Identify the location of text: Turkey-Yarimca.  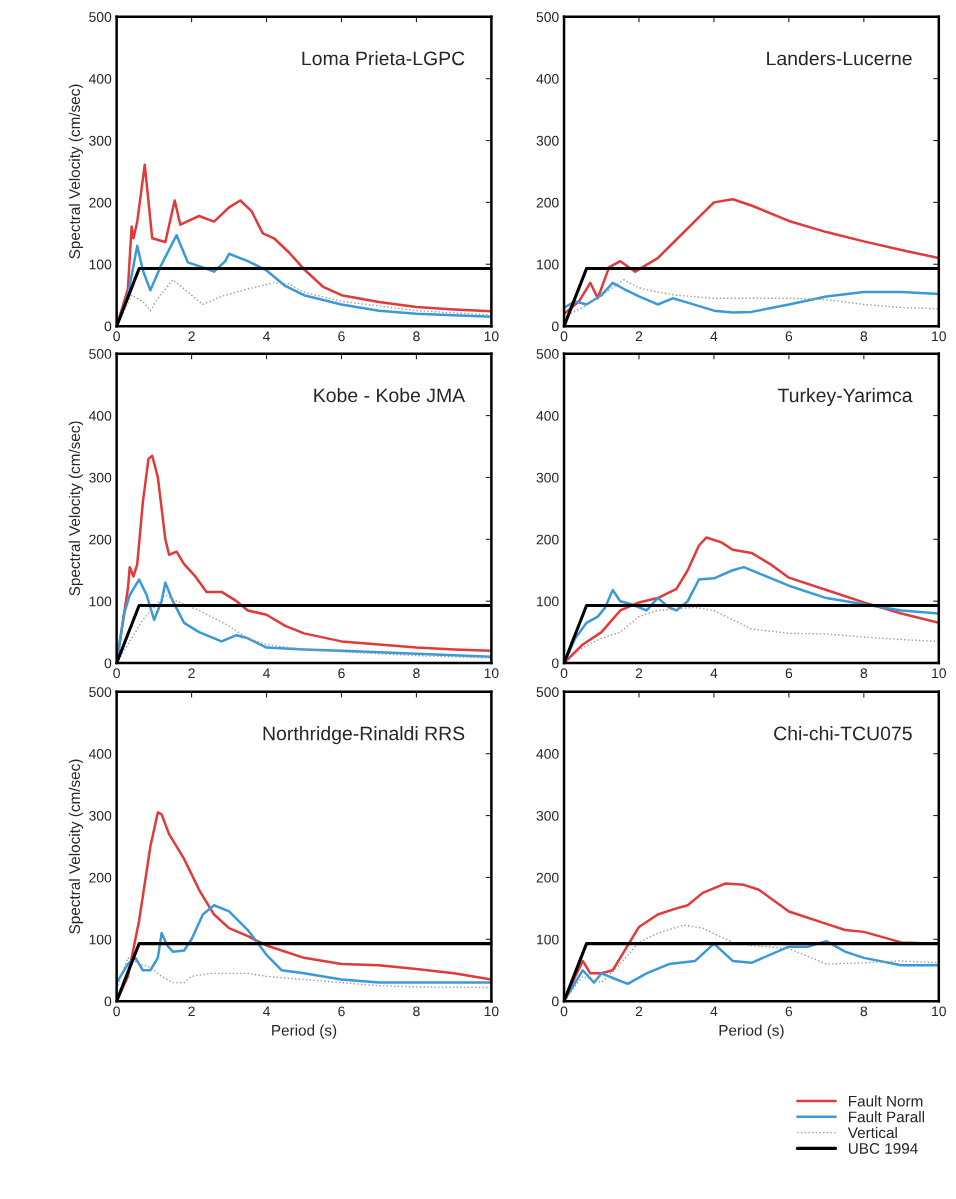
(845, 397).